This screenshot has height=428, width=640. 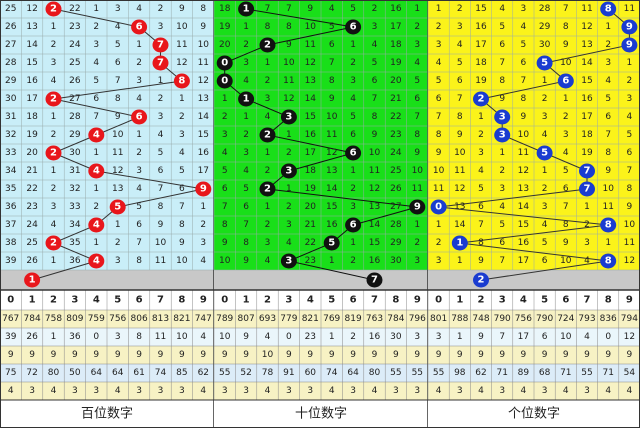 What do you see at coordinates (267, 319) in the screenshot?
I see `stat-cell: 693` at bounding box center [267, 319].